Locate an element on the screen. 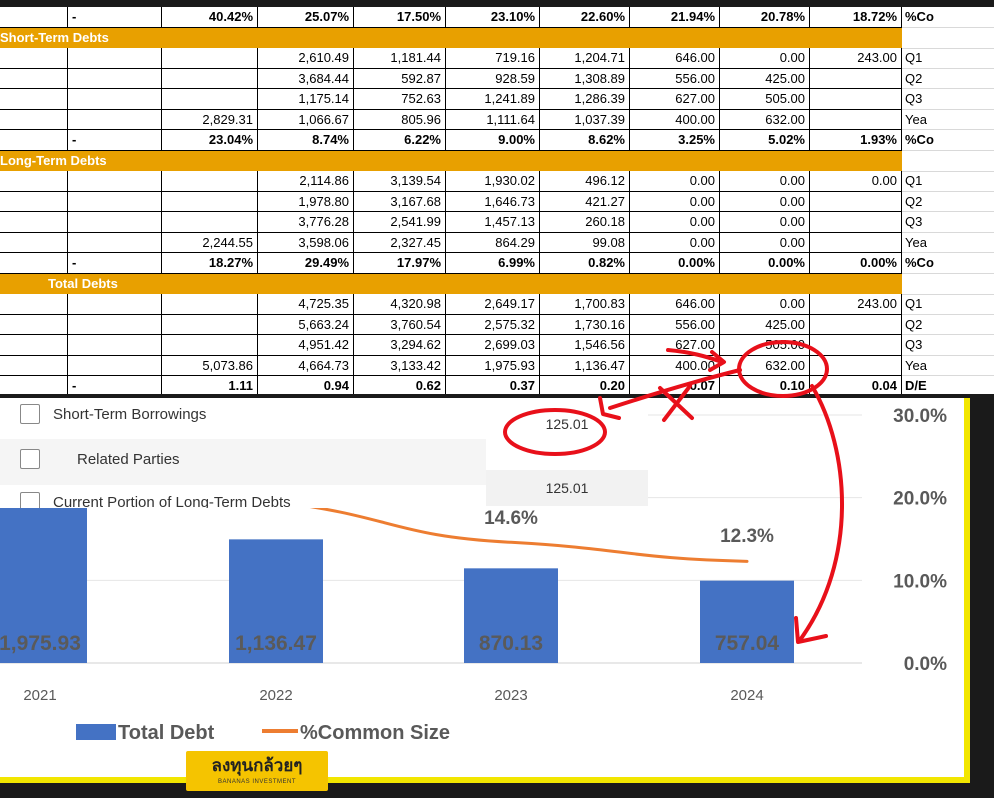 Image resolution: width=994 pixels, height=798 pixels. cell: 505.00 is located at coordinates (765, 99).